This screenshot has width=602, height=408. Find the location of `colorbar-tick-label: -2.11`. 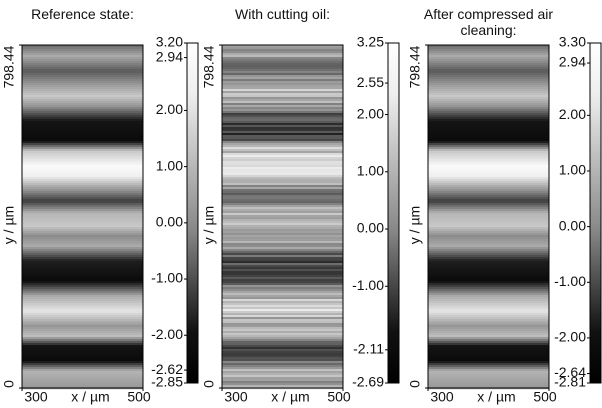

colorbar-tick-label: -2.11 is located at coordinates (368, 349).